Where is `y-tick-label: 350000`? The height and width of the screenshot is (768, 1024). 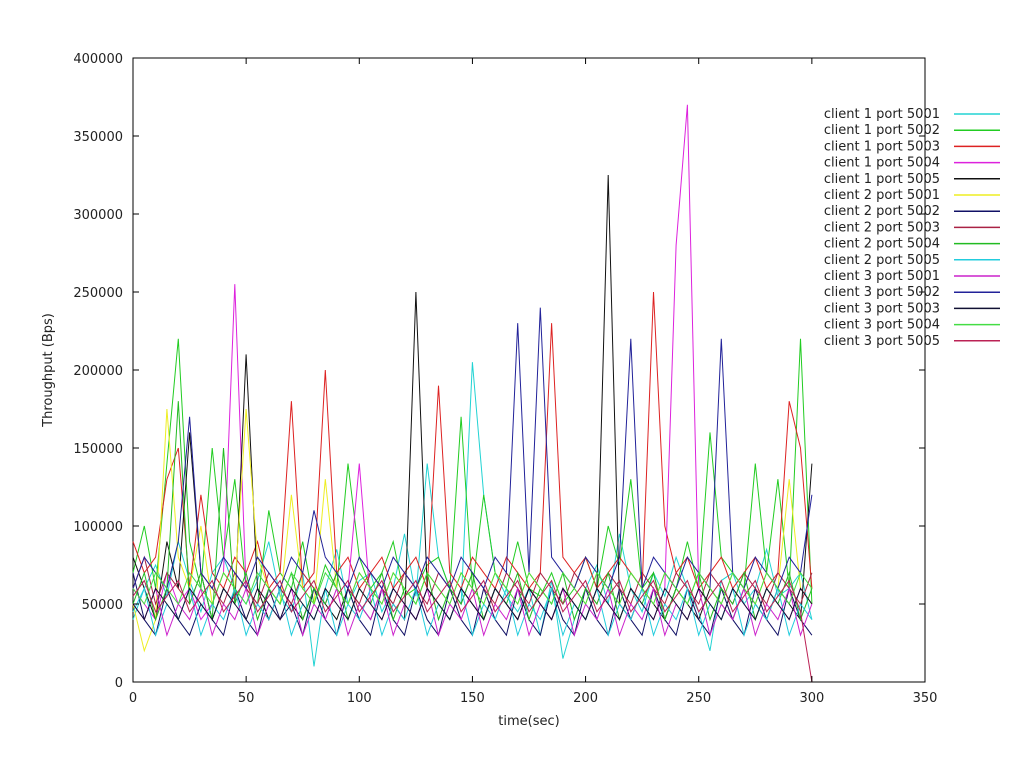
y-tick-label: 350000 is located at coordinates (98, 137).